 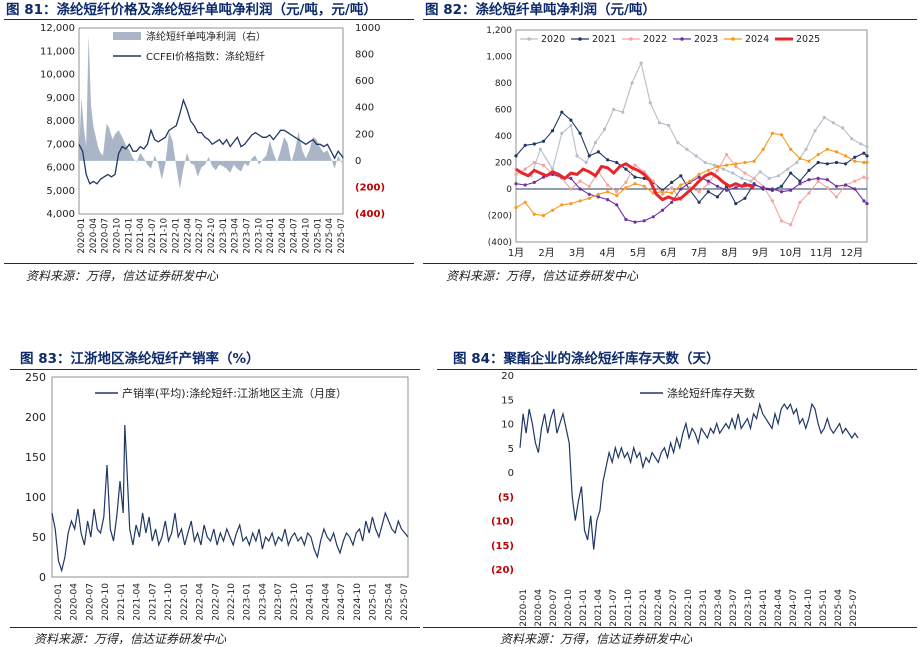 I want to click on chart83-legend-label: 产销率(平均):涤纶短纤:江浙地区主流（月度）, so click(x=234, y=393).